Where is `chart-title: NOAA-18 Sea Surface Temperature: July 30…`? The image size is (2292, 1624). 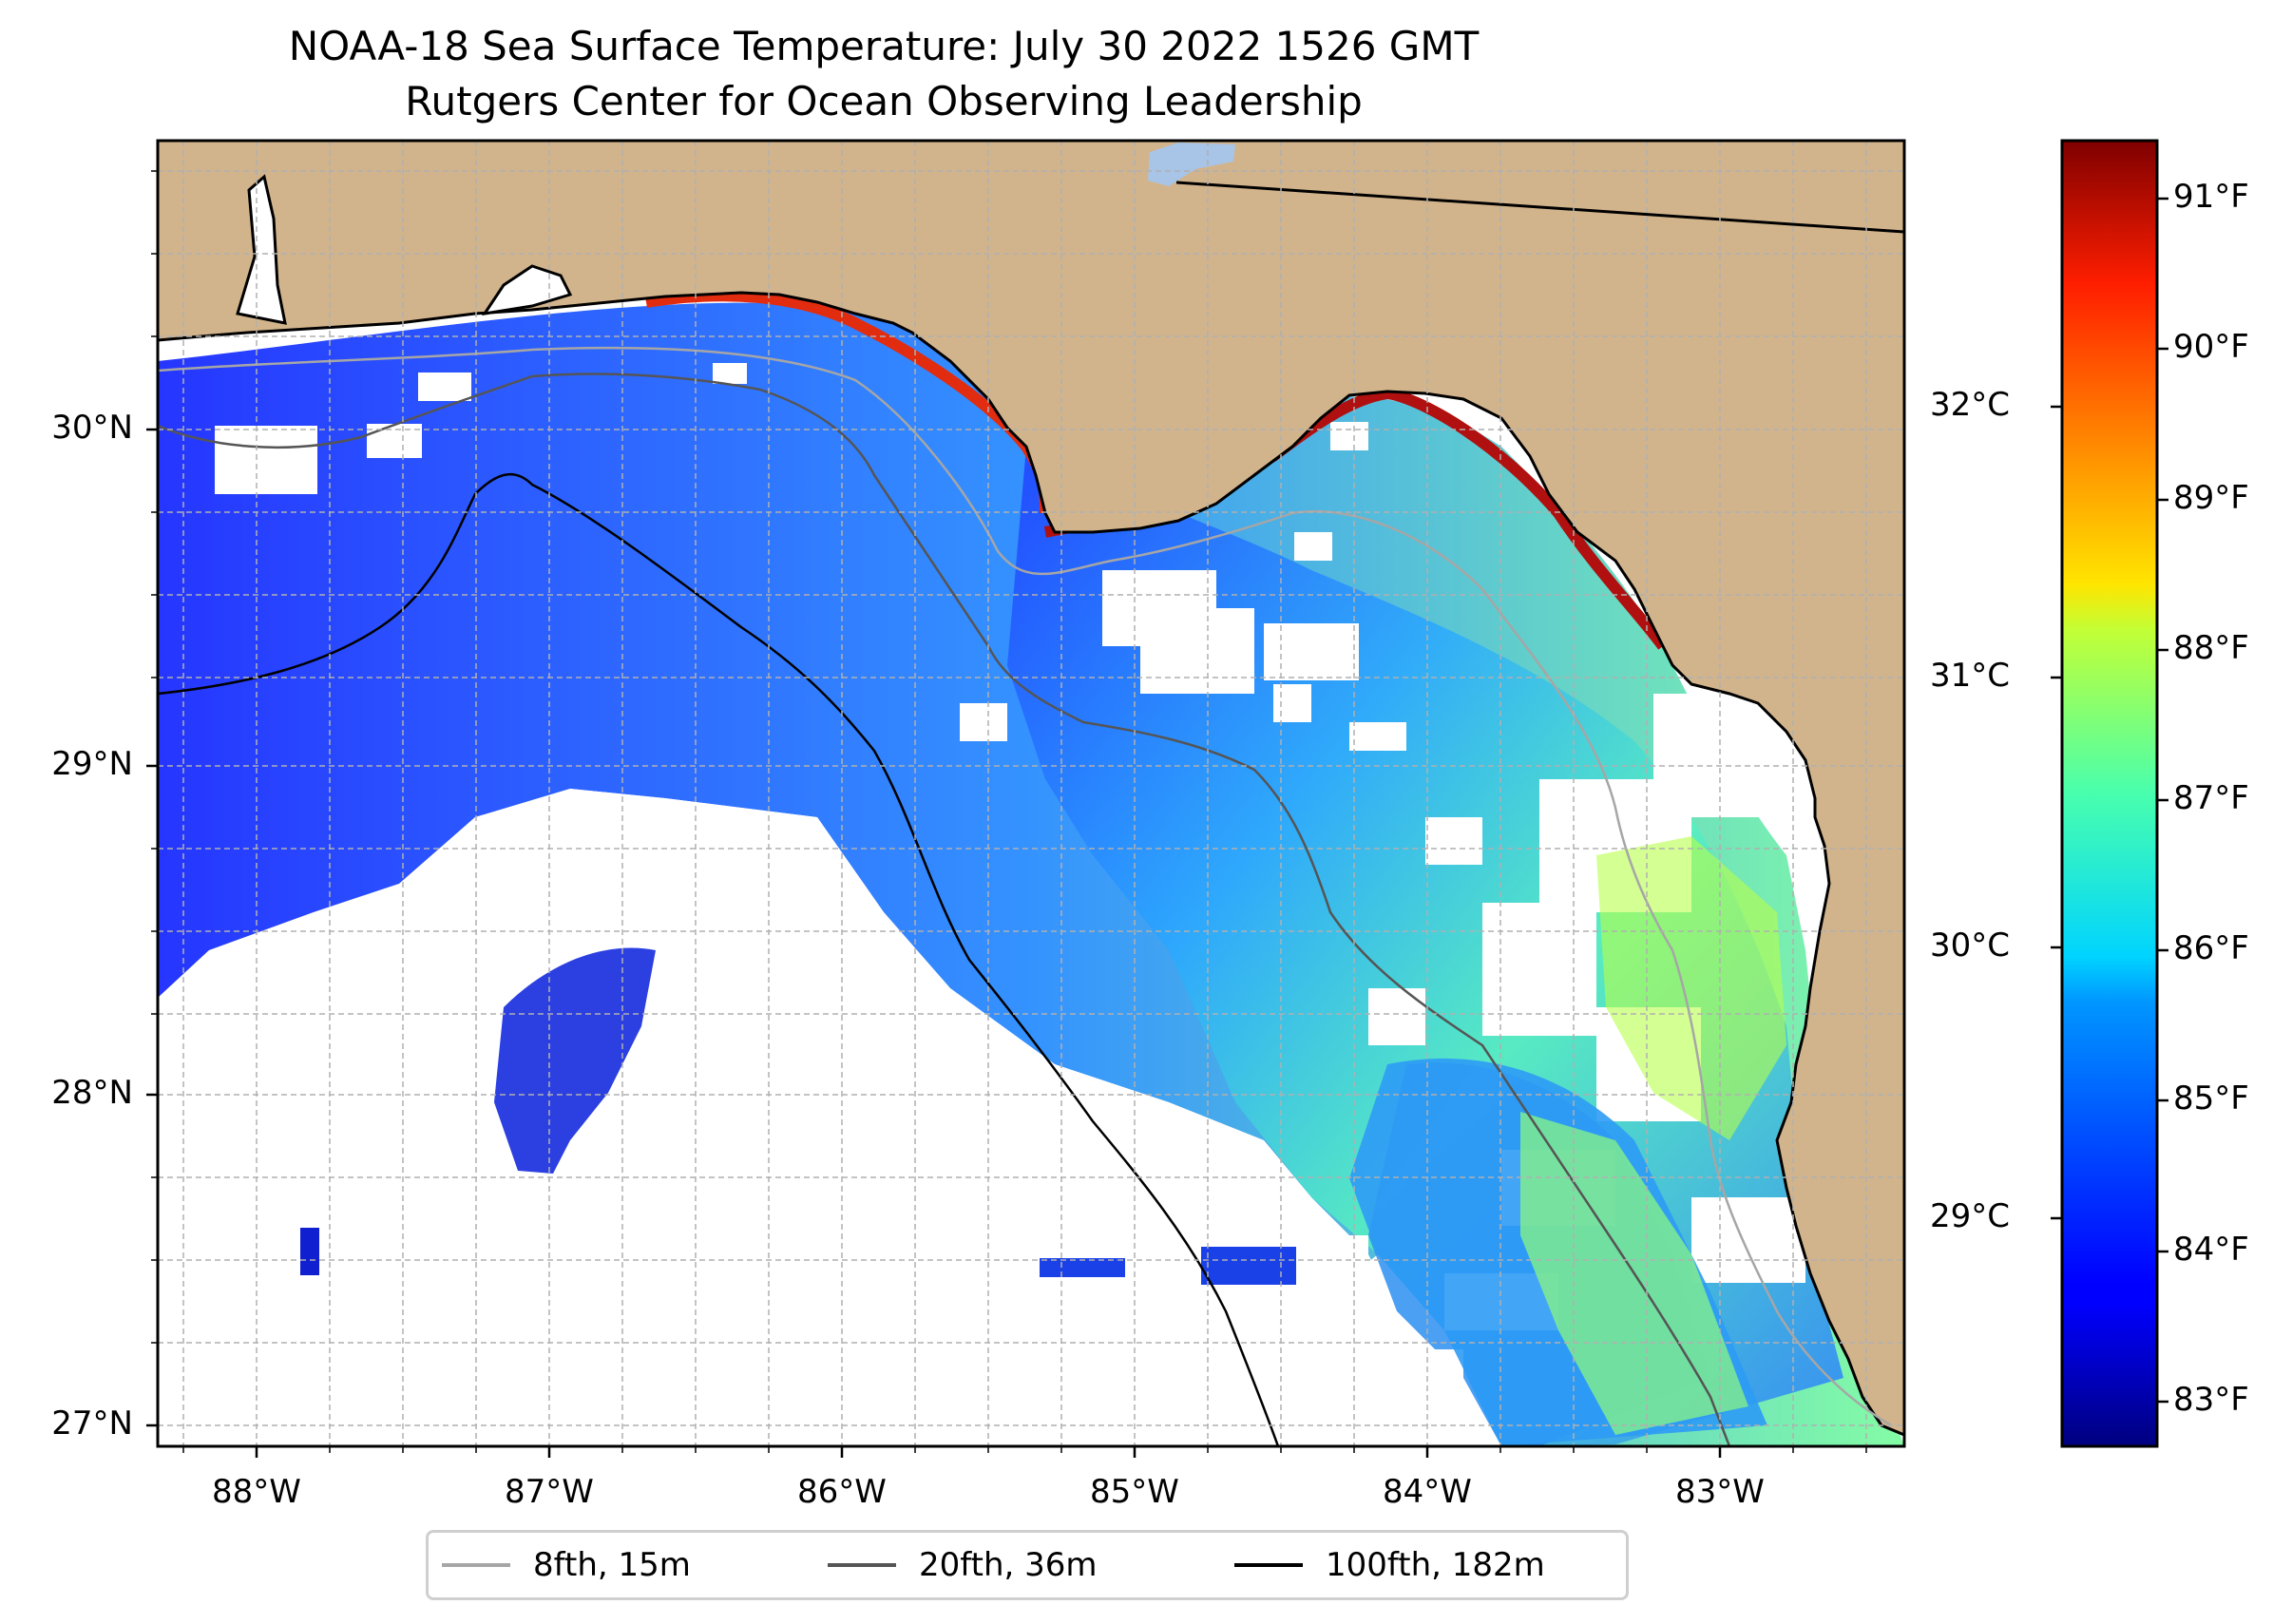
chart-title: NOAA-18 Sea Surface Temperature: July 30… is located at coordinates (884, 46).